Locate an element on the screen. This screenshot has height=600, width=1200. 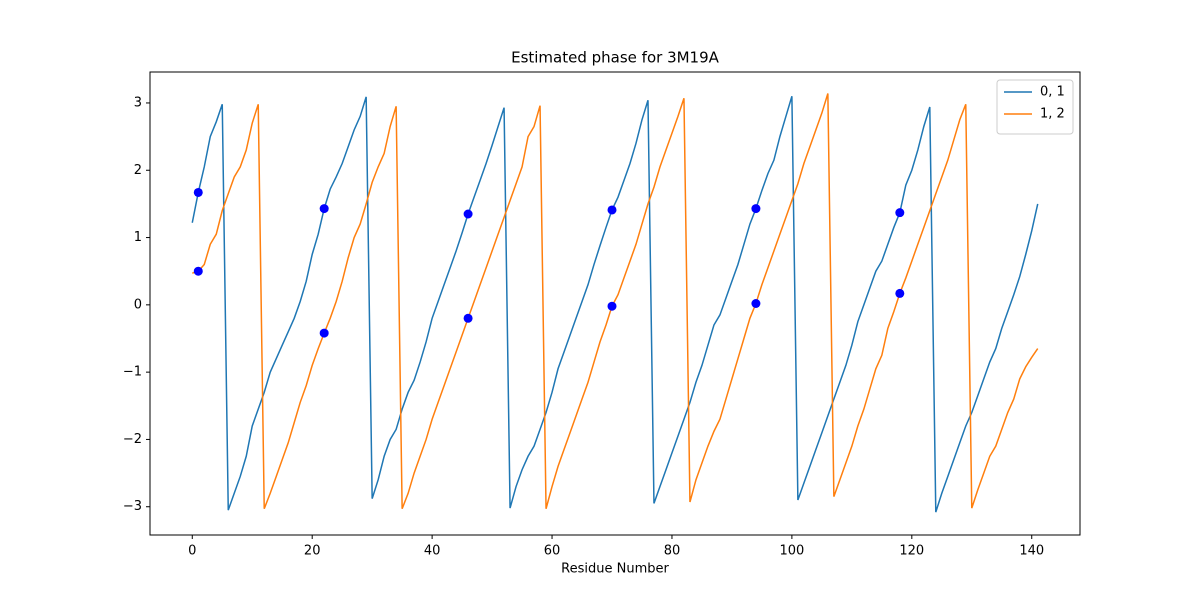
legend-box is located at coordinates (1035, 107).